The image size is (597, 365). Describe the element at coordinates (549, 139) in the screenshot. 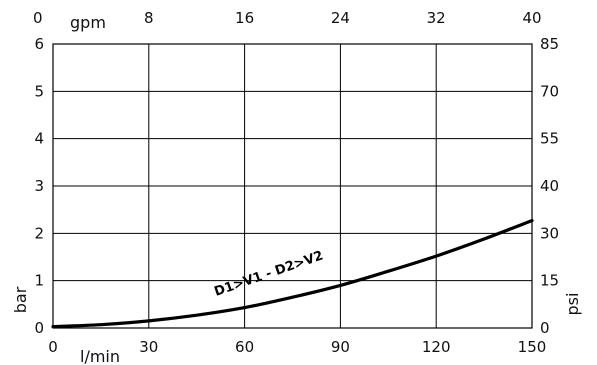

I see `right-tick-label: 55` at that location.